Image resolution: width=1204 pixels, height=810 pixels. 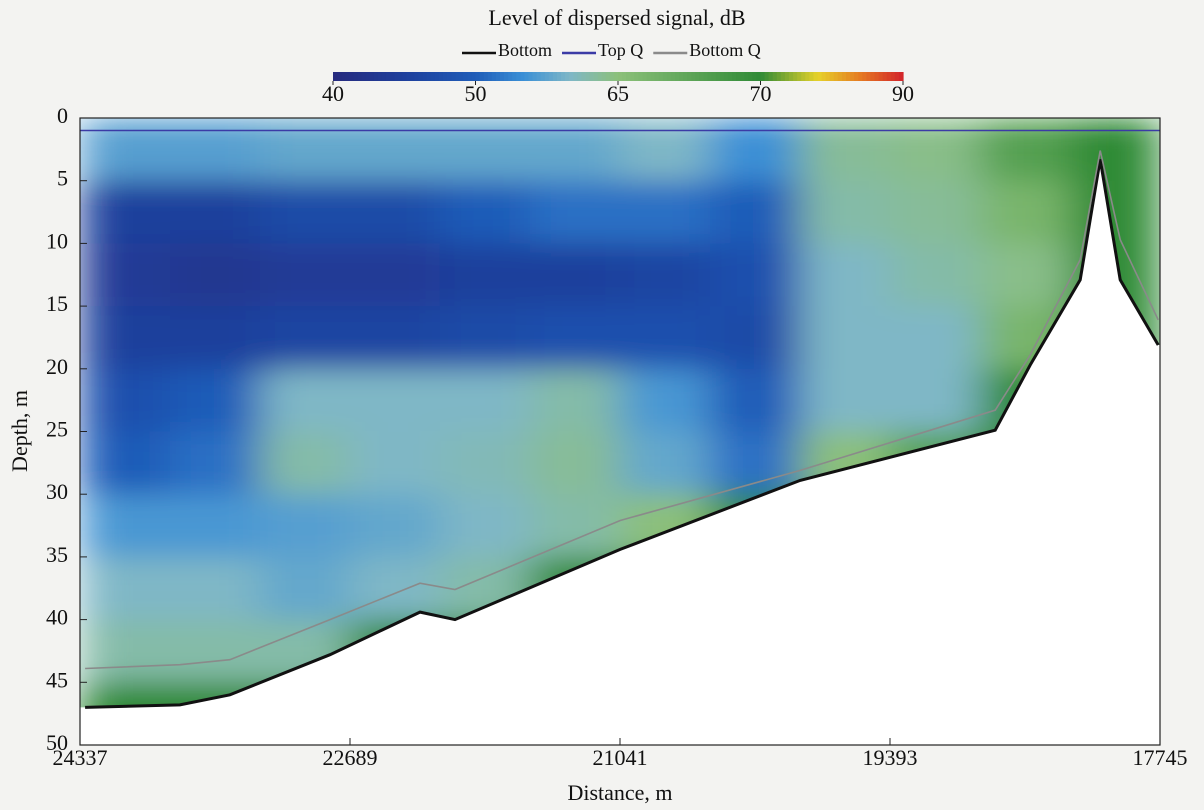 I want to click on x-tick-label: 21041, so click(x=620, y=757).